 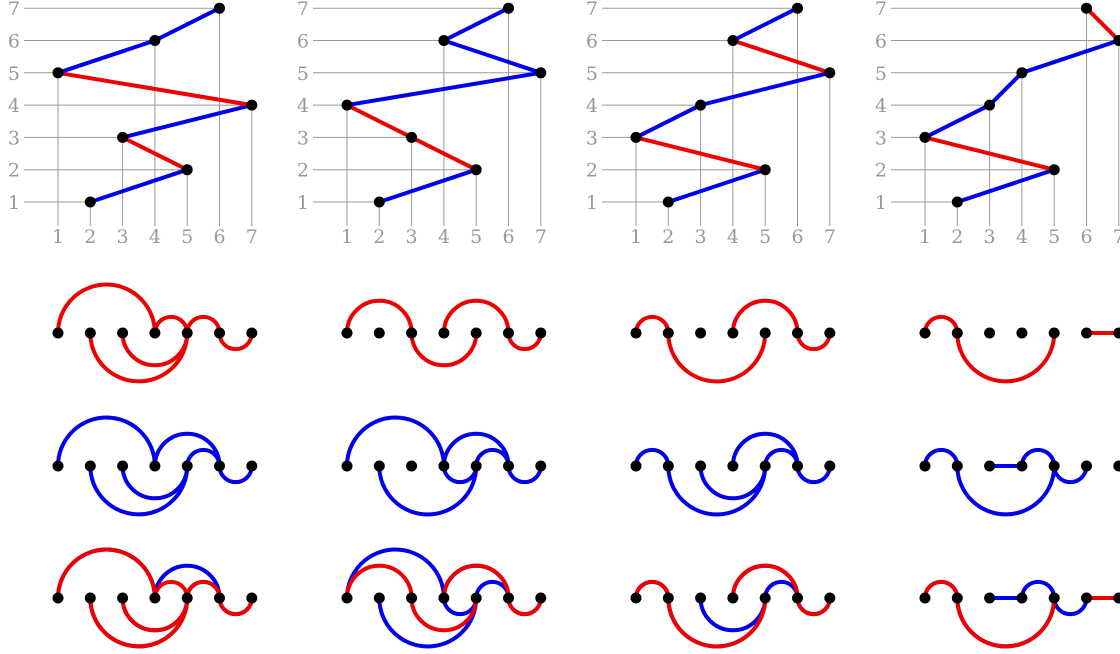 I want to click on y-tick-label: 7, so click(x=881, y=10).